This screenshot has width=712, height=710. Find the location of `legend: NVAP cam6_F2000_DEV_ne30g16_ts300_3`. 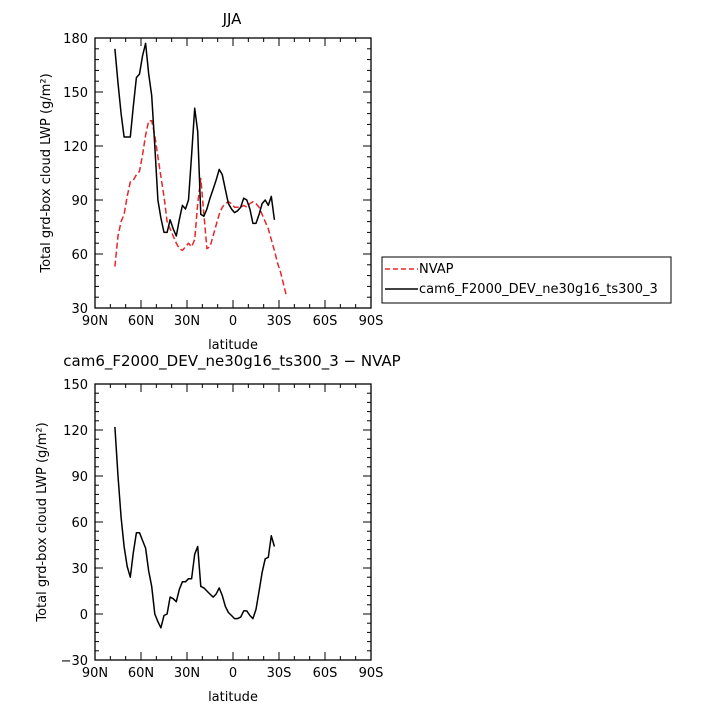

legend: NVAP cam6_F2000_DEV_ne30g16_ts300_3 is located at coordinates (526, 280).